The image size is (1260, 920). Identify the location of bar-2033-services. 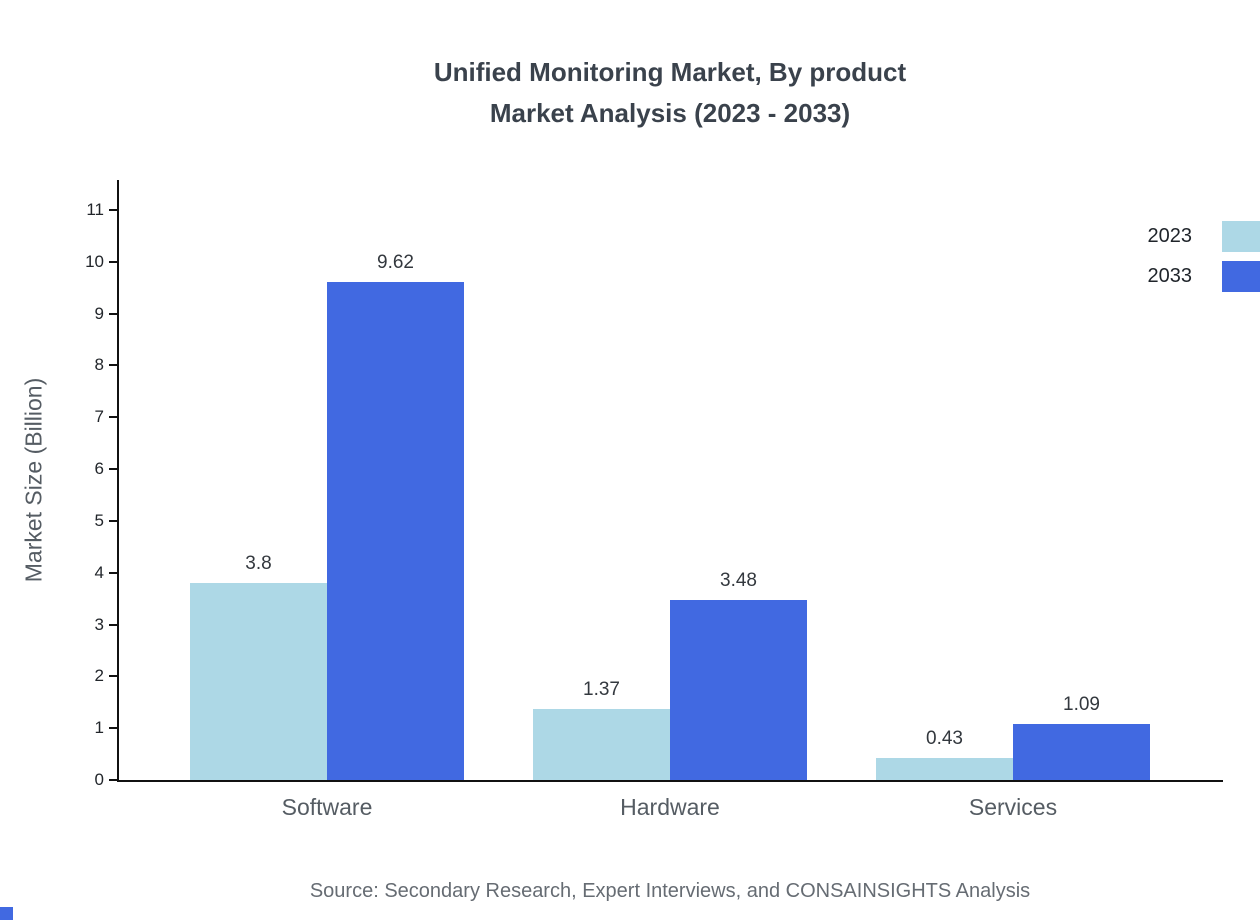
(1081, 751).